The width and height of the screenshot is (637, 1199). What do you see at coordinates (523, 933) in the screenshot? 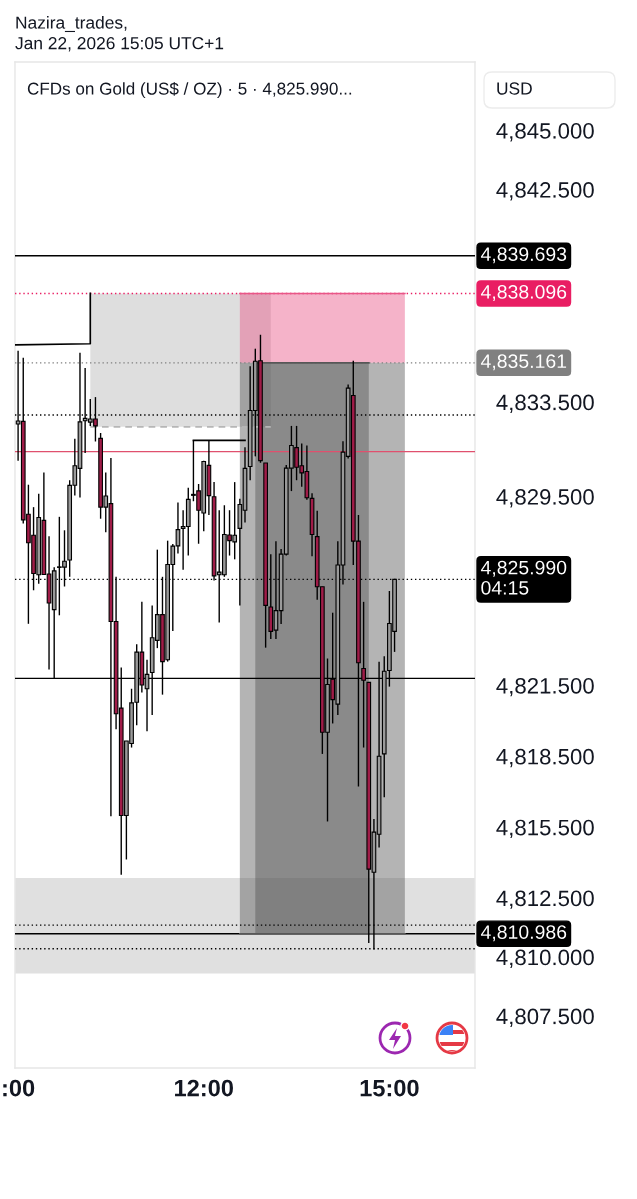
I see `ref-line-label: 4,810.986` at bounding box center [523, 933].